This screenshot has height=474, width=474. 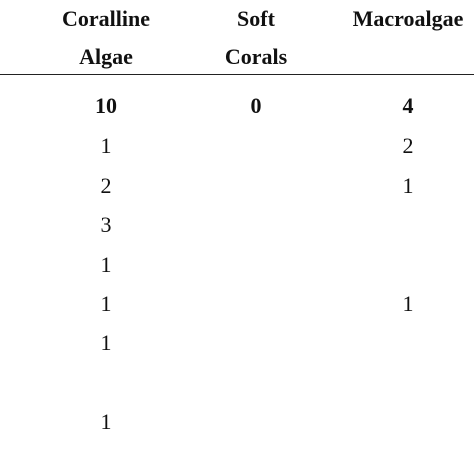 What do you see at coordinates (106, 38) in the screenshot?
I see `header-coralline-algae: Coralline Algae` at bounding box center [106, 38].